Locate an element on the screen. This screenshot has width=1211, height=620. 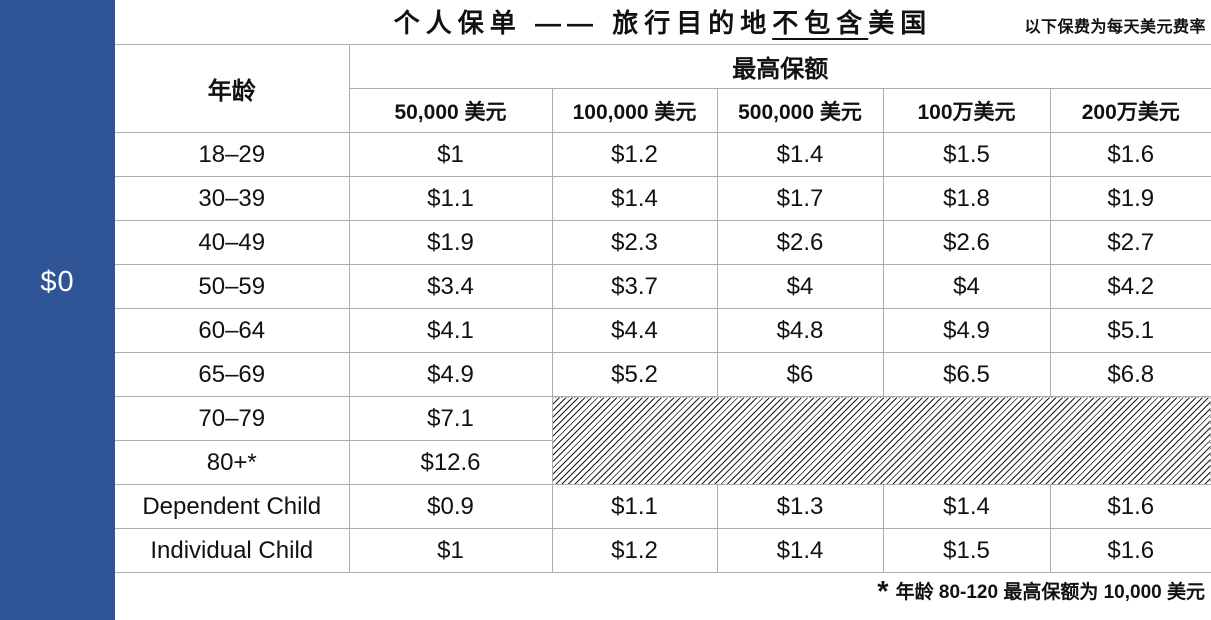
table-row: Individual Child $1 $1.2 $1.4 $1.5 $1.6 is located at coordinates (663, 550).